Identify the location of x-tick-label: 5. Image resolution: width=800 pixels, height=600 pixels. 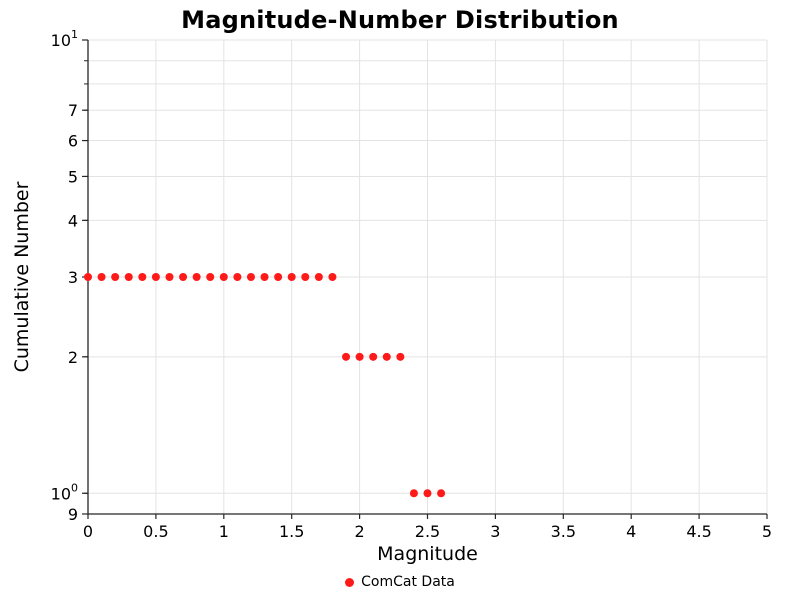
(767, 531).